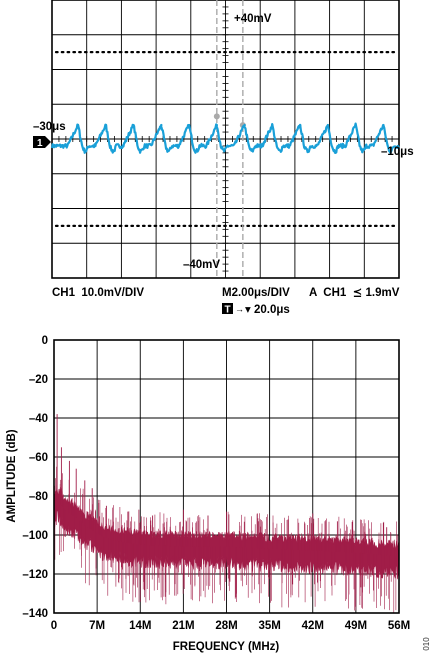 The image size is (435, 655). I want to click on ch1-trace, so click(225, 138).